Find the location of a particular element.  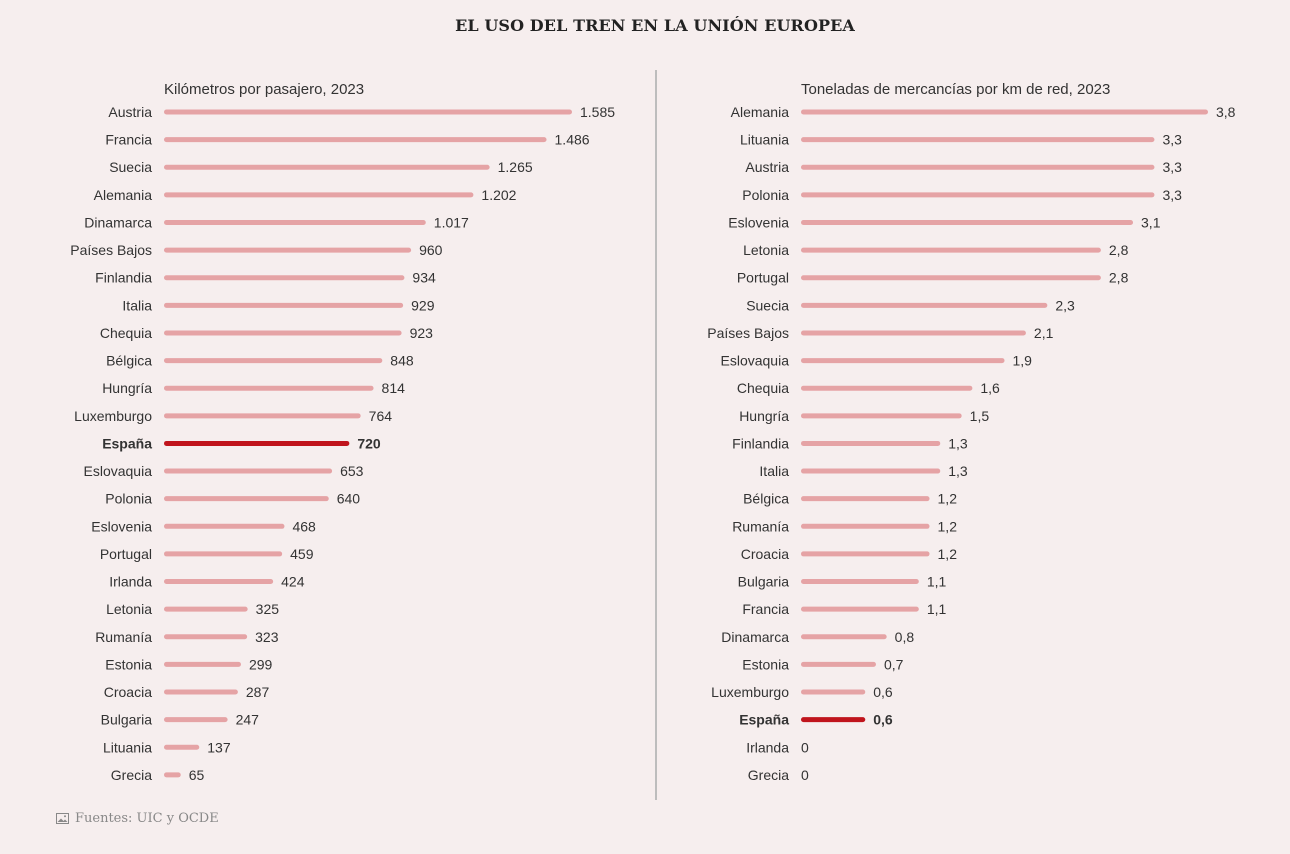

value-label: 0,7 is located at coordinates (894, 664).